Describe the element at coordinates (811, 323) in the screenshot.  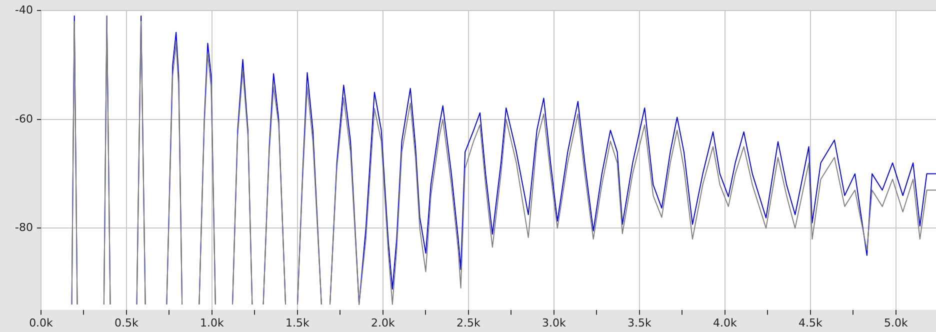
I see `x-tick-label: 4.5k` at that location.